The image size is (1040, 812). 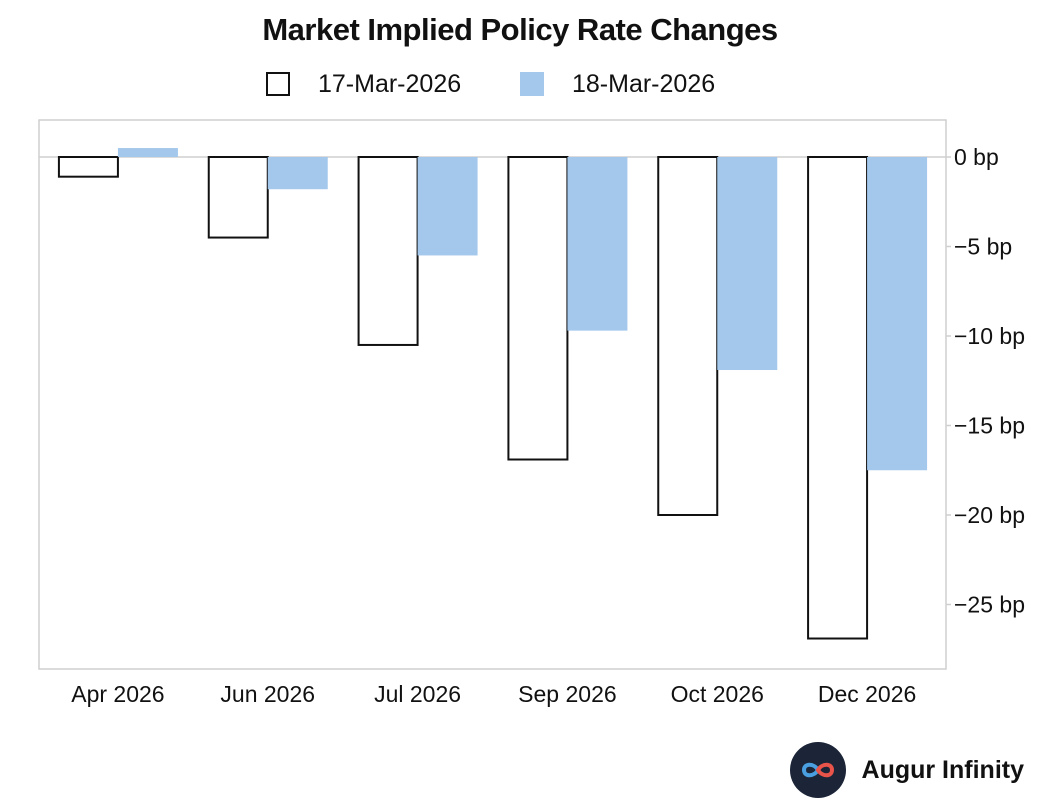 What do you see at coordinates (897, 314) in the screenshot?
I see `bar-18-mar-dec-2026` at bounding box center [897, 314].